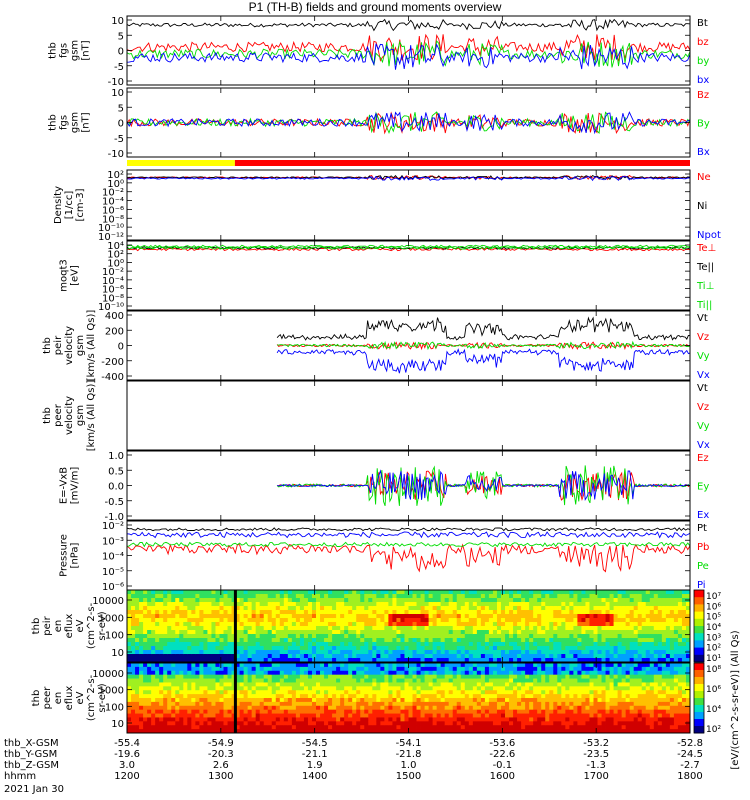 The image size is (750, 800). Describe the element at coordinates (408, 177) in the screenshot. I see `series-line-Ni` at that location.